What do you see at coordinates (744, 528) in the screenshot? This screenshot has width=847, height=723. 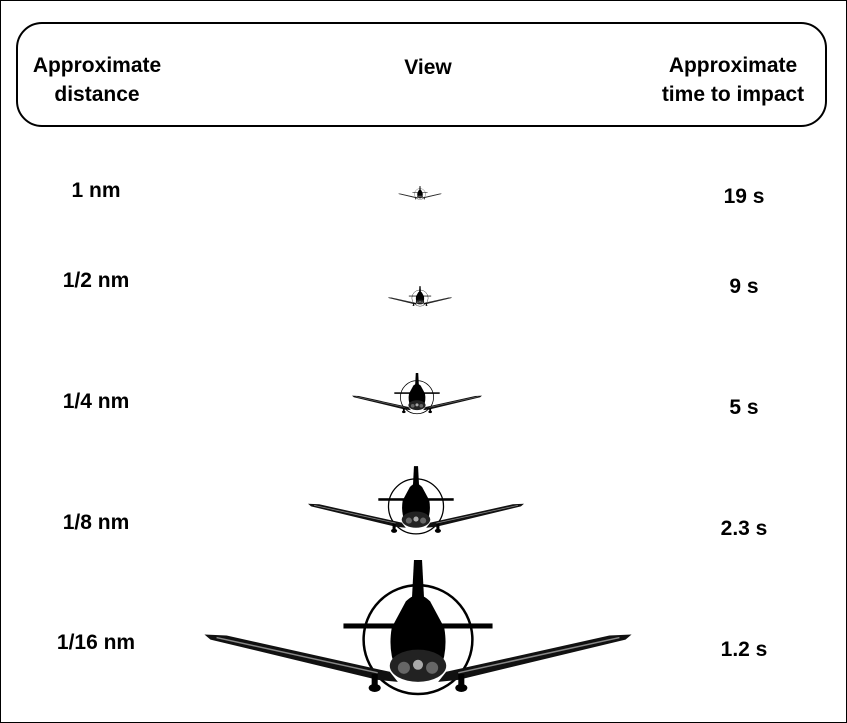 I see `time-label-row-4: 2.3 s` at bounding box center [744, 528].